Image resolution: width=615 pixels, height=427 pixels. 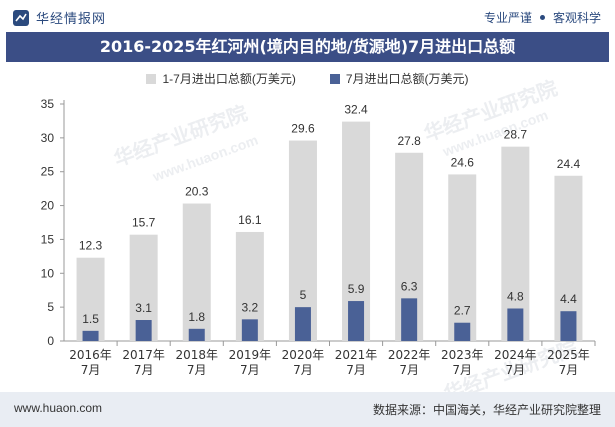 What do you see at coordinates (151, 78) in the screenshot?
I see `legend-swatch-total` at bounding box center [151, 78].